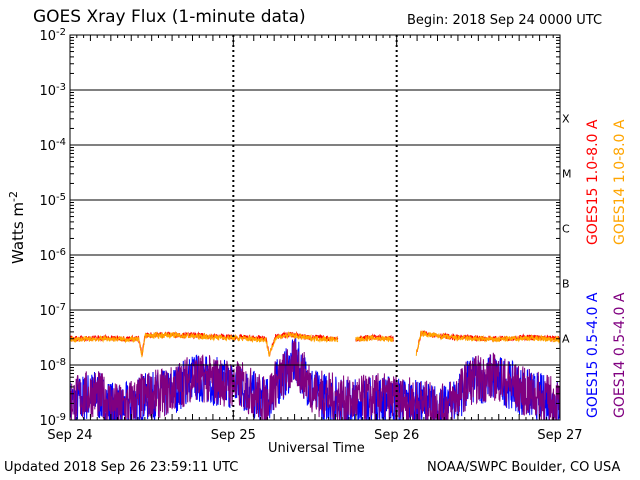  What do you see at coordinates (52, 201) in the screenshot?
I see `y-tick-label: 10⁻⁵` at bounding box center [52, 201].